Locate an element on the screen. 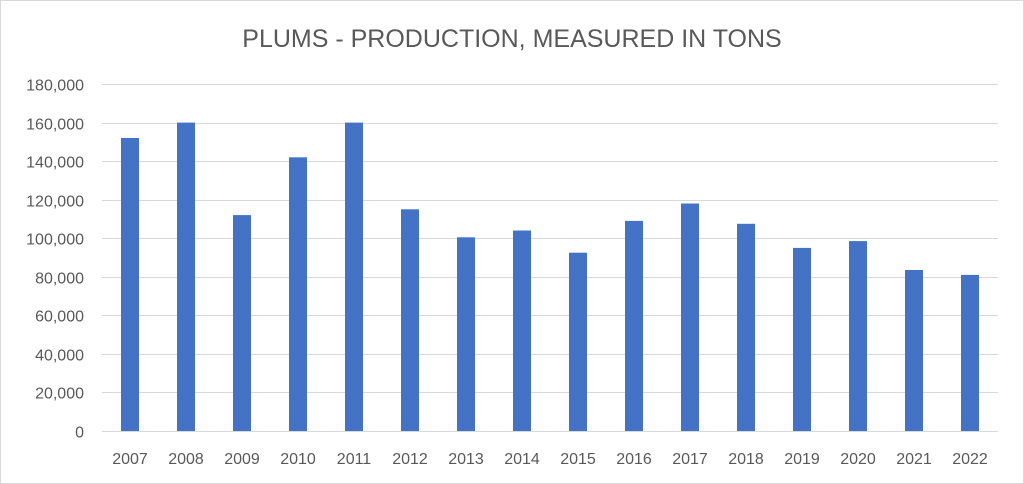 The image size is (1024, 484). x-tick-label: 2016 is located at coordinates (634, 459).